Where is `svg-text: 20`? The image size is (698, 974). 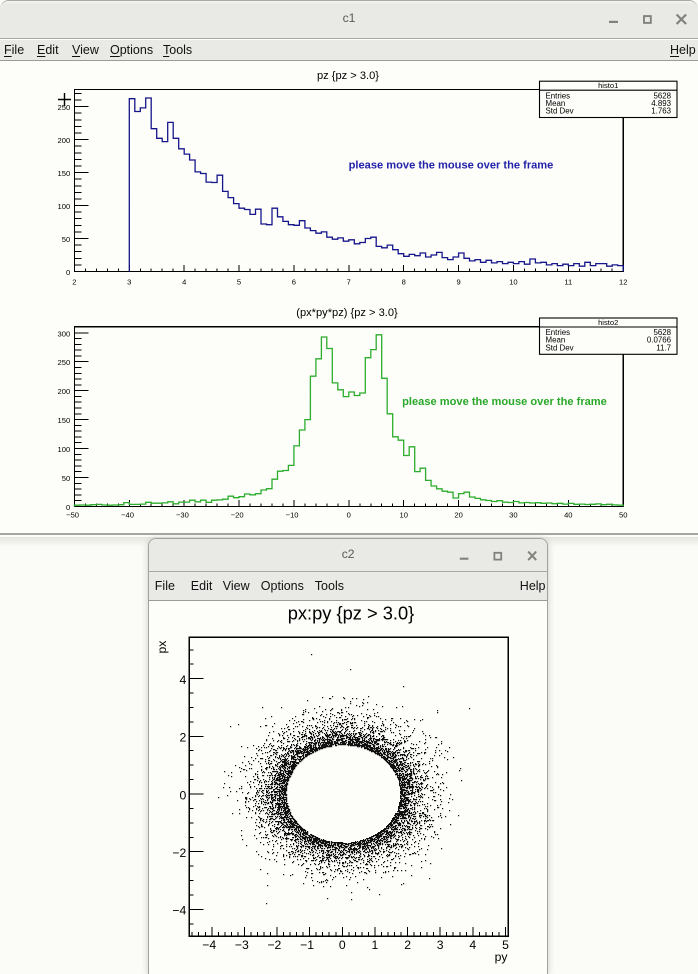 svg-text: 20 is located at coordinates (458, 515).